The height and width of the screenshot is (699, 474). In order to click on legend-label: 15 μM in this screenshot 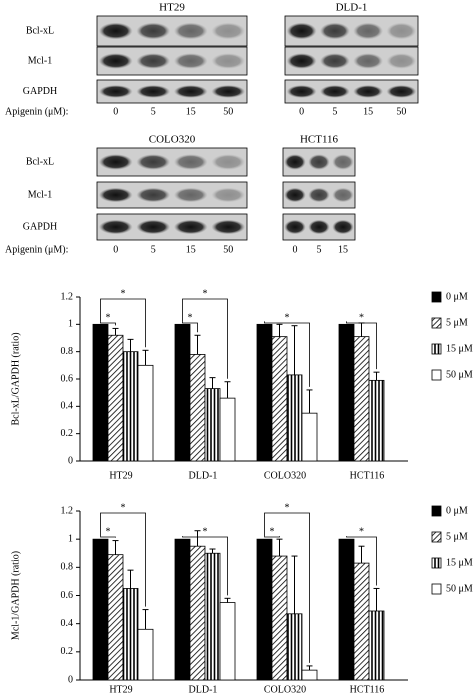, I will do `click(459, 348)`.